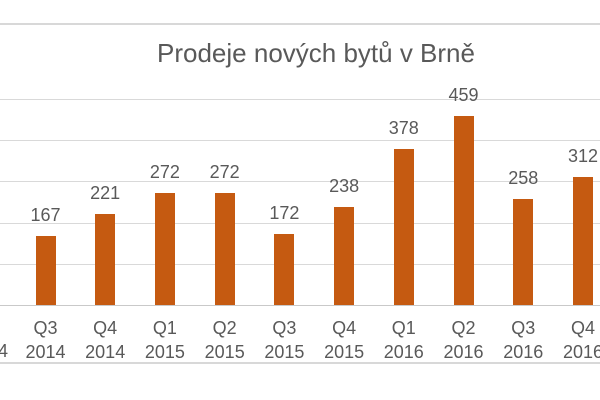 This screenshot has height=400, width=600. Describe the element at coordinates (105, 192) in the screenshot. I see `bar-value-label: 221` at that location.